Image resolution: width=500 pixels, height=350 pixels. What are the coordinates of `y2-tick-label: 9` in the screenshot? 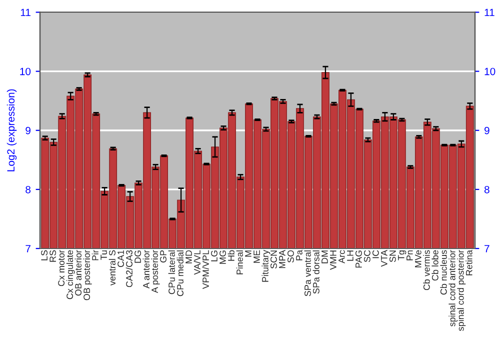 It's located at (487, 130).